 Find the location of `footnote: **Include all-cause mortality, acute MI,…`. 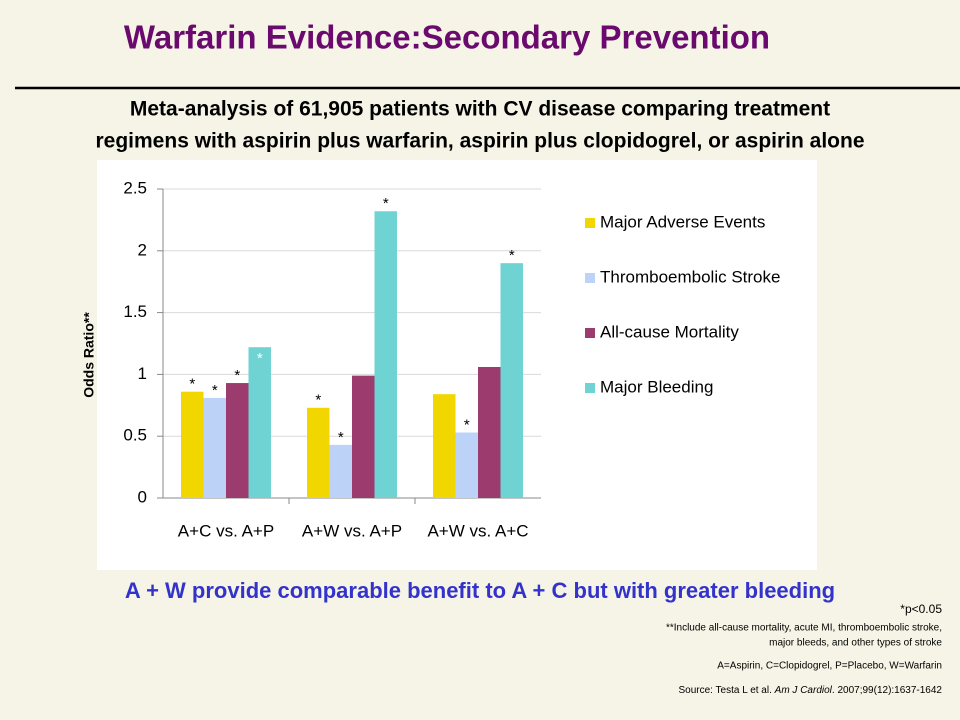

footnote: **Include all-cause mortality, acute MI,… is located at coordinates (804, 628).